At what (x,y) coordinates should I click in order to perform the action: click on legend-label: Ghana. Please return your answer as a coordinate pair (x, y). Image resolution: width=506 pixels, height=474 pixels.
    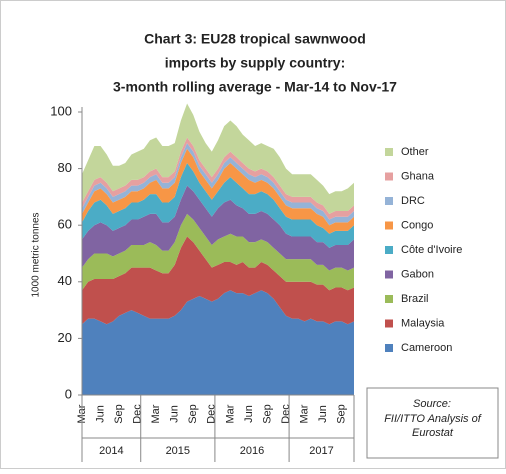
    Looking at the image, I should click on (418, 176).